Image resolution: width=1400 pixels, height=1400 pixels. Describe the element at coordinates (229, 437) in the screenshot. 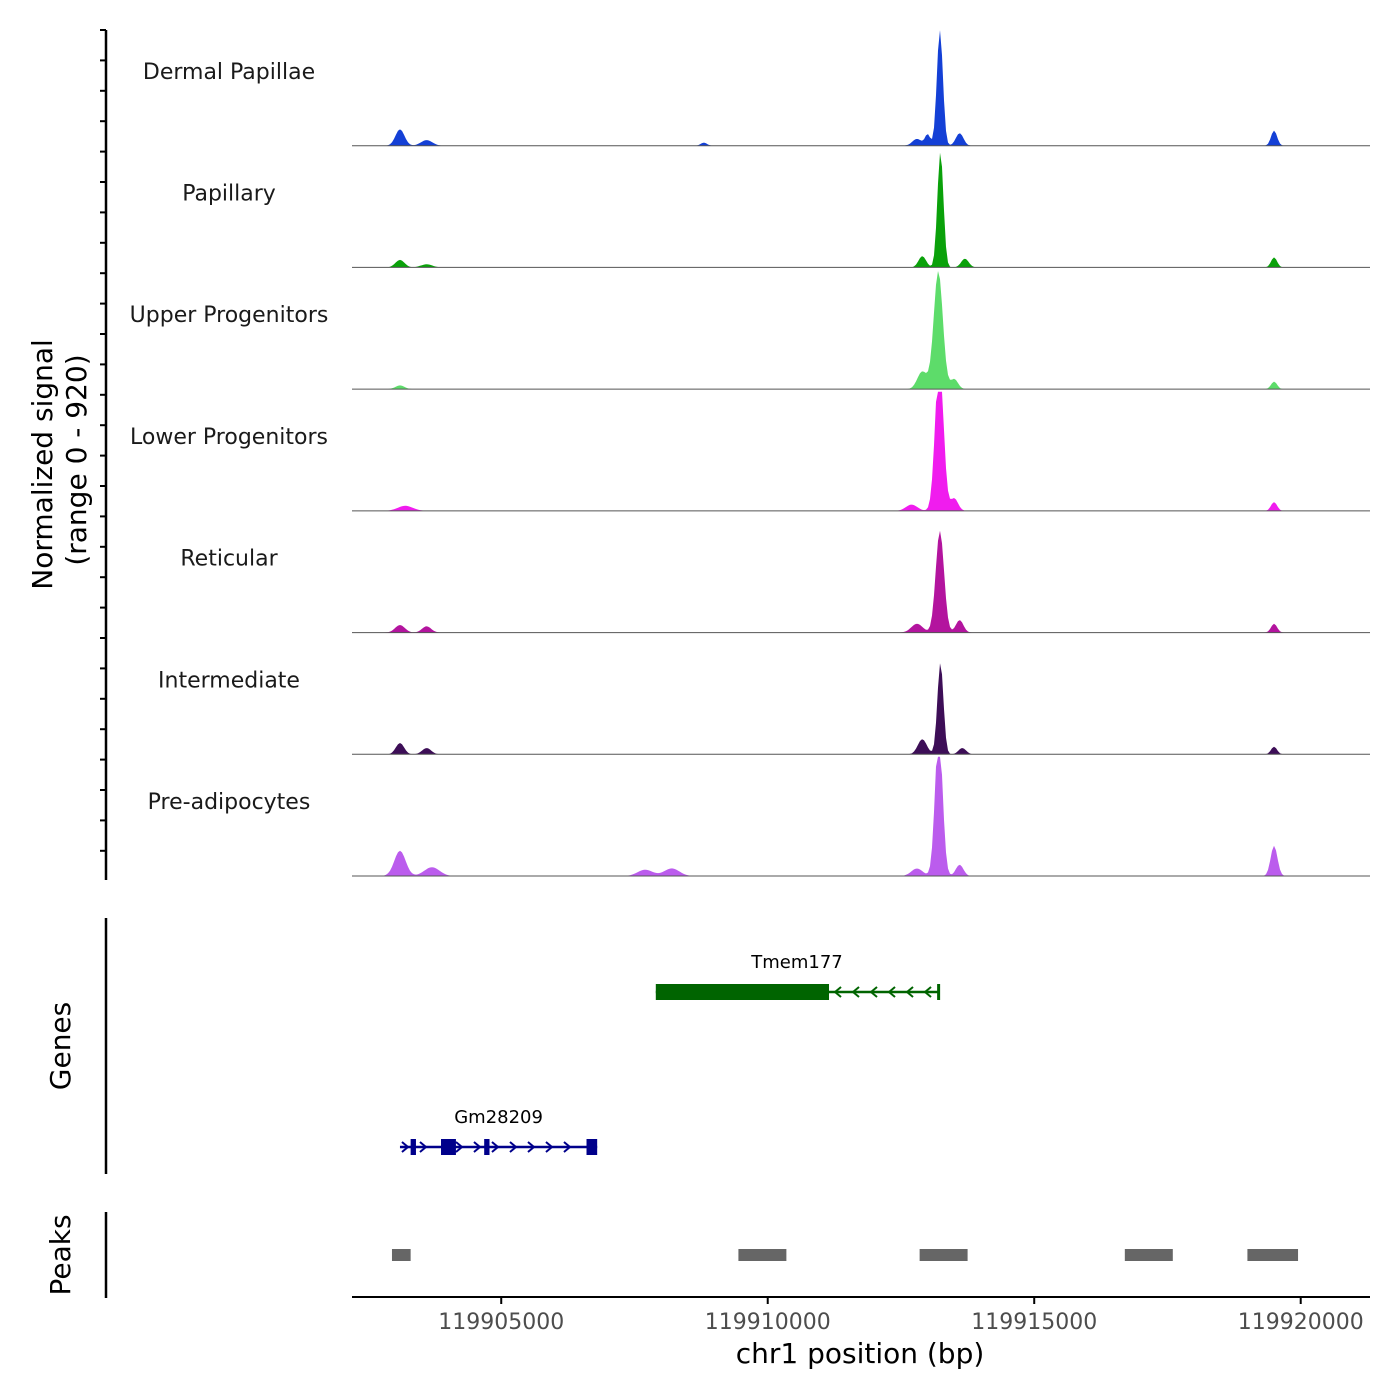

I see `track-label: Lower Progenitors` at that location.